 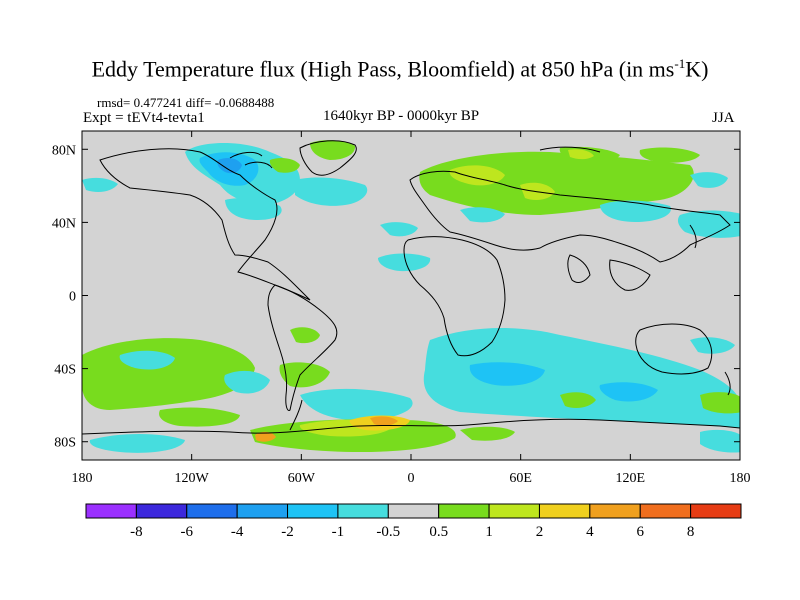 What do you see at coordinates (411, 478) in the screenshot?
I see `lon-tick-label: 0` at bounding box center [411, 478].